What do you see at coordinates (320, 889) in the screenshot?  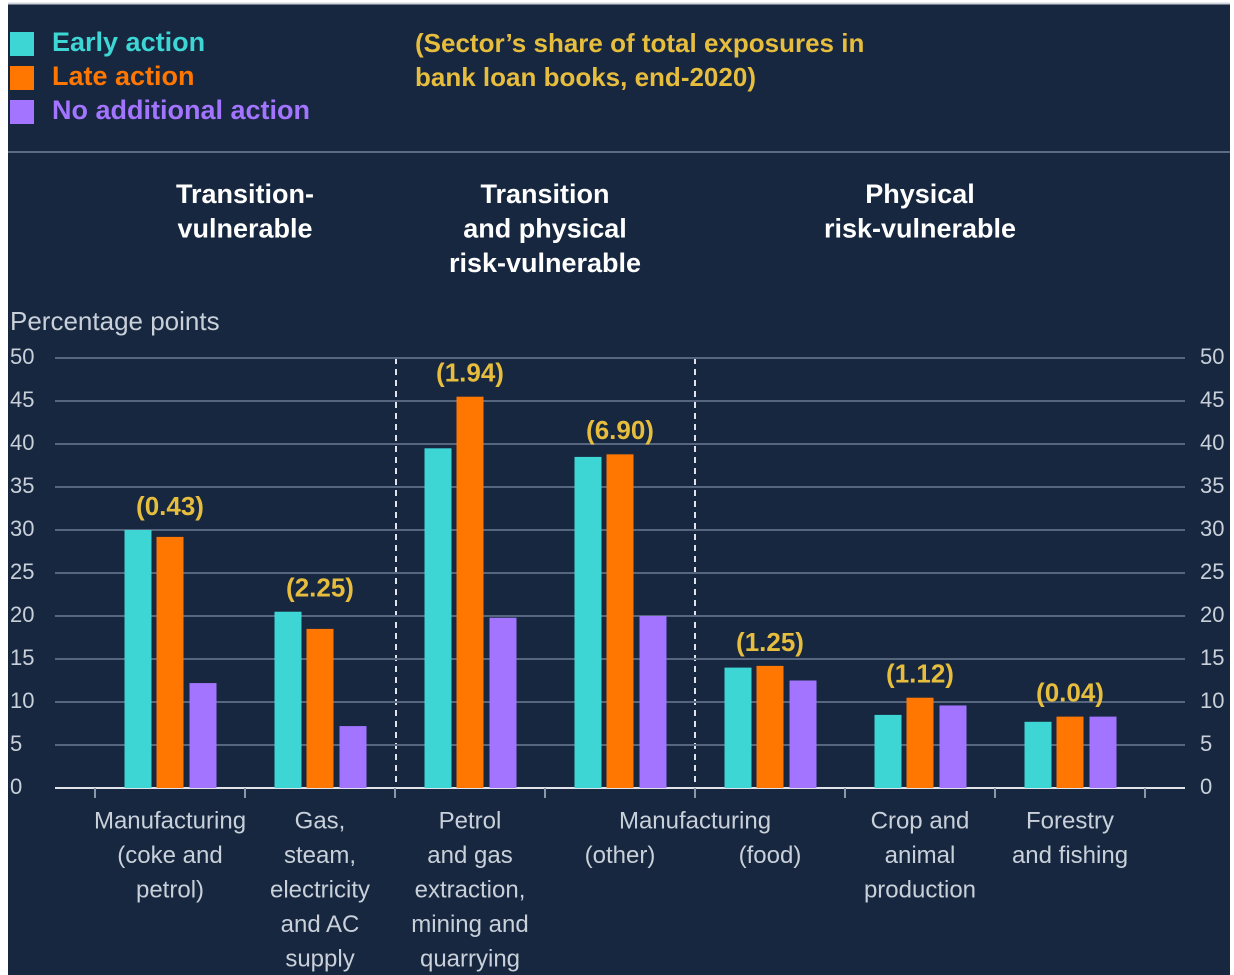 I see `x-tick-label: electricity` at bounding box center [320, 889].